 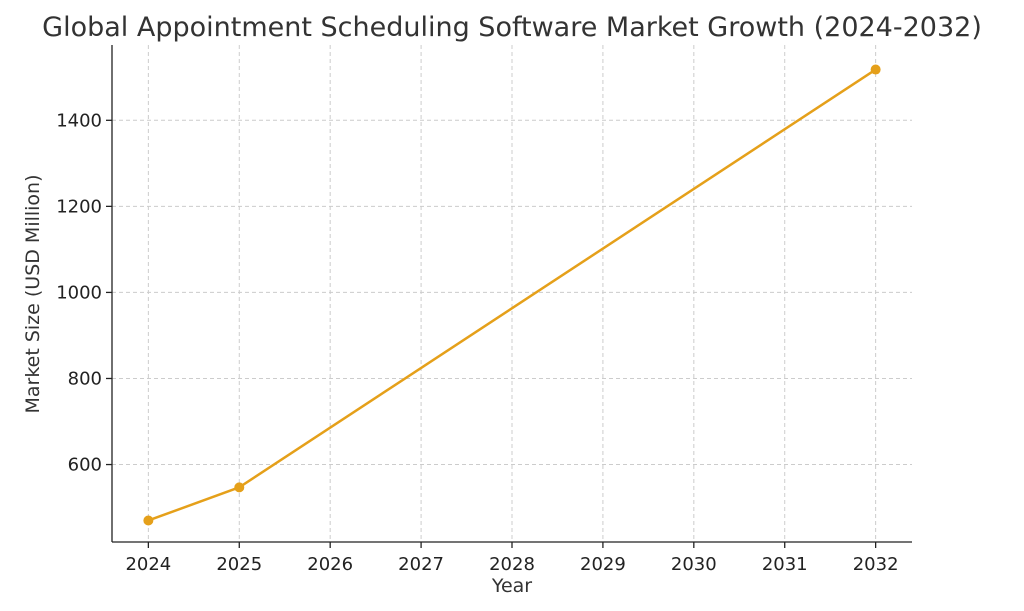 I want to click on x-tick-label-8: 2032, so click(x=876, y=564).